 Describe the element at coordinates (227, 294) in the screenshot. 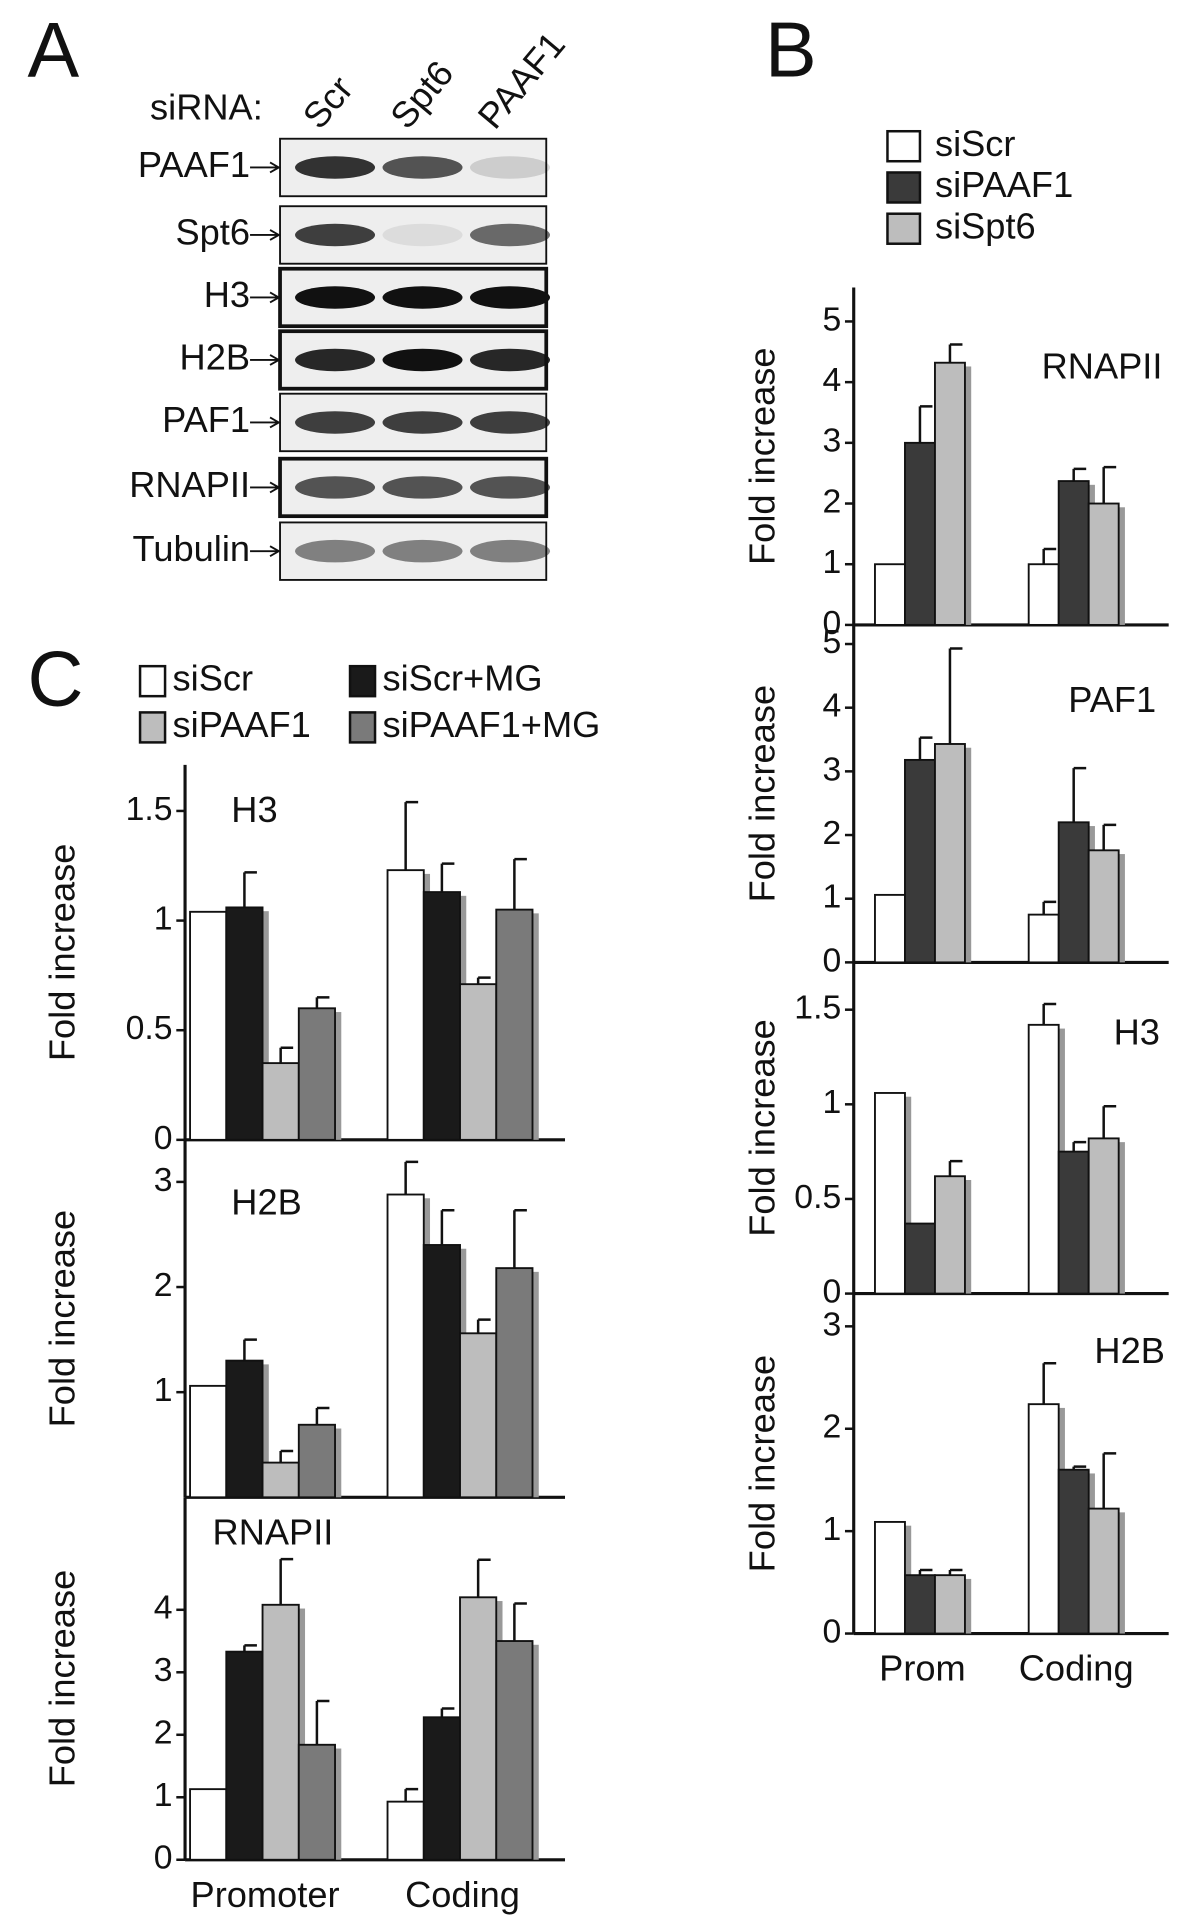

I see `row-label: H3` at that location.